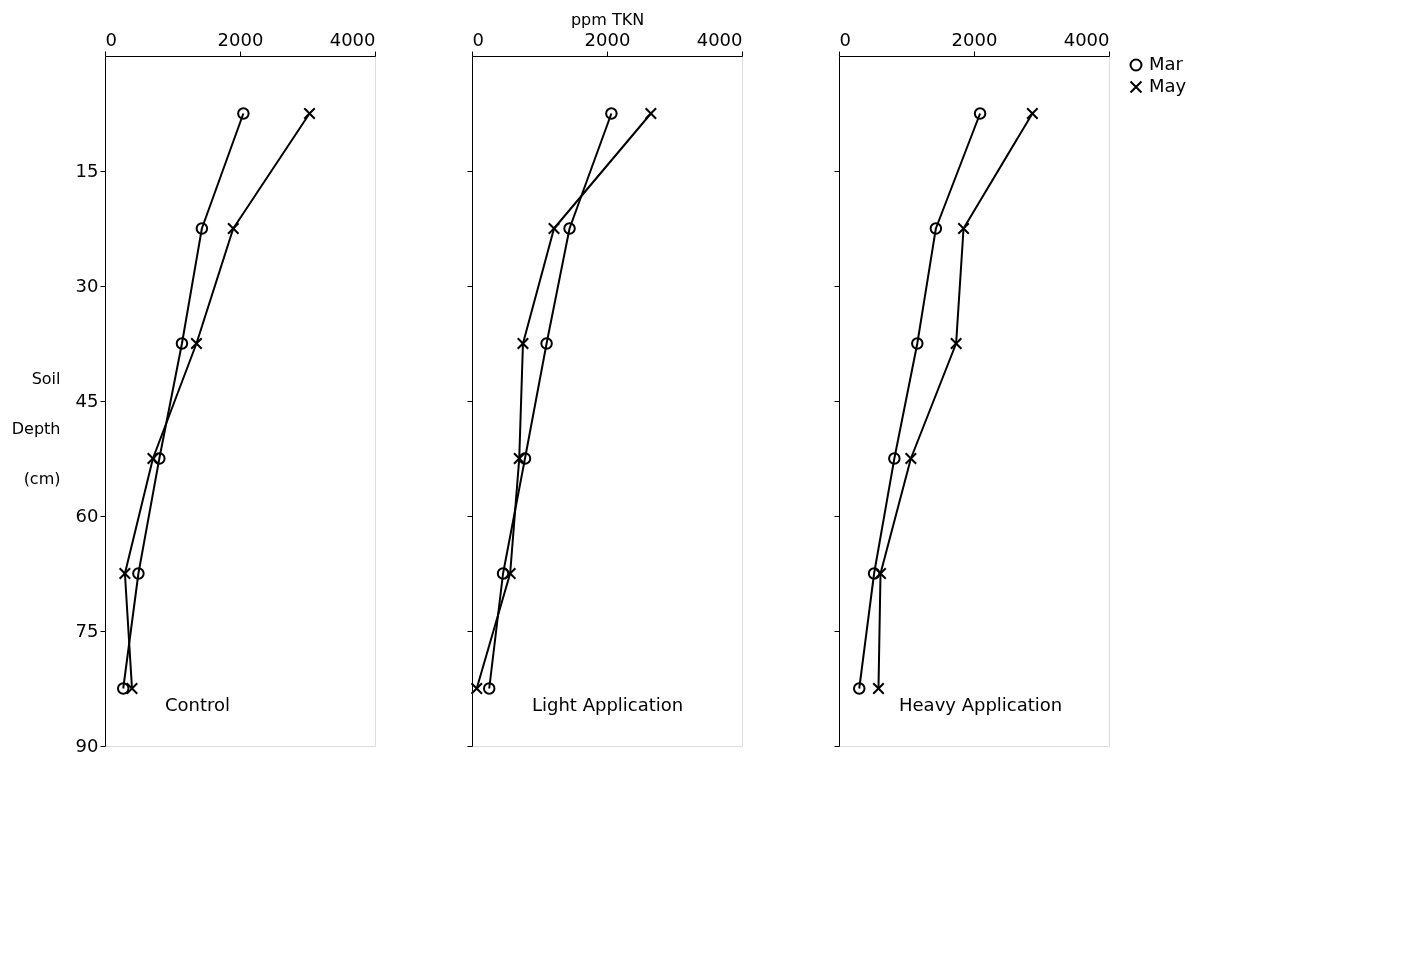  Describe the element at coordinates (198, 704) in the screenshot. I see `annotation: Control` at that location.